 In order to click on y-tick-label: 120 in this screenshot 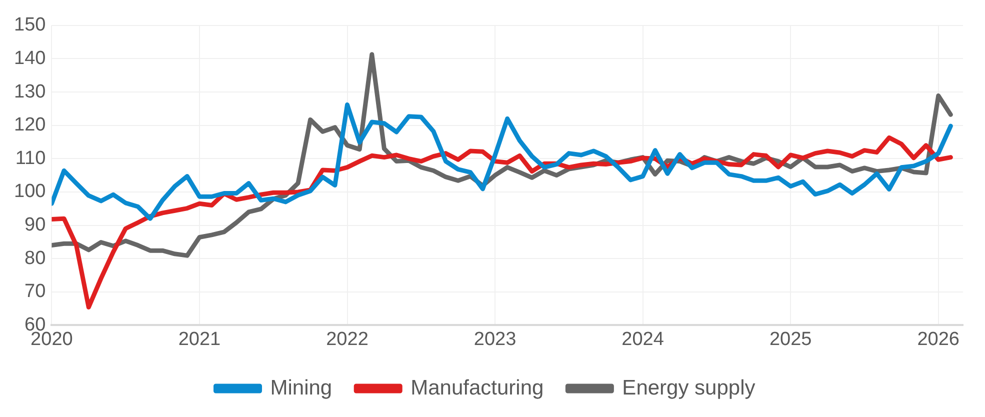, I will do `click(30, 125)`.